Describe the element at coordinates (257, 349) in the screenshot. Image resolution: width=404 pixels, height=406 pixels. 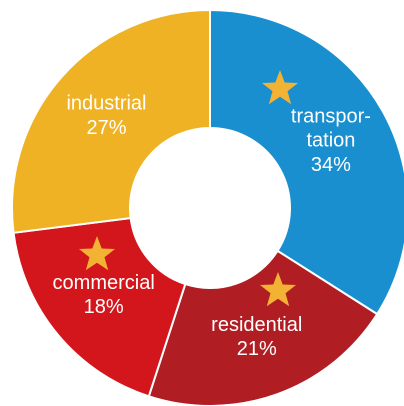
I see `value-label: 21%` at that location.